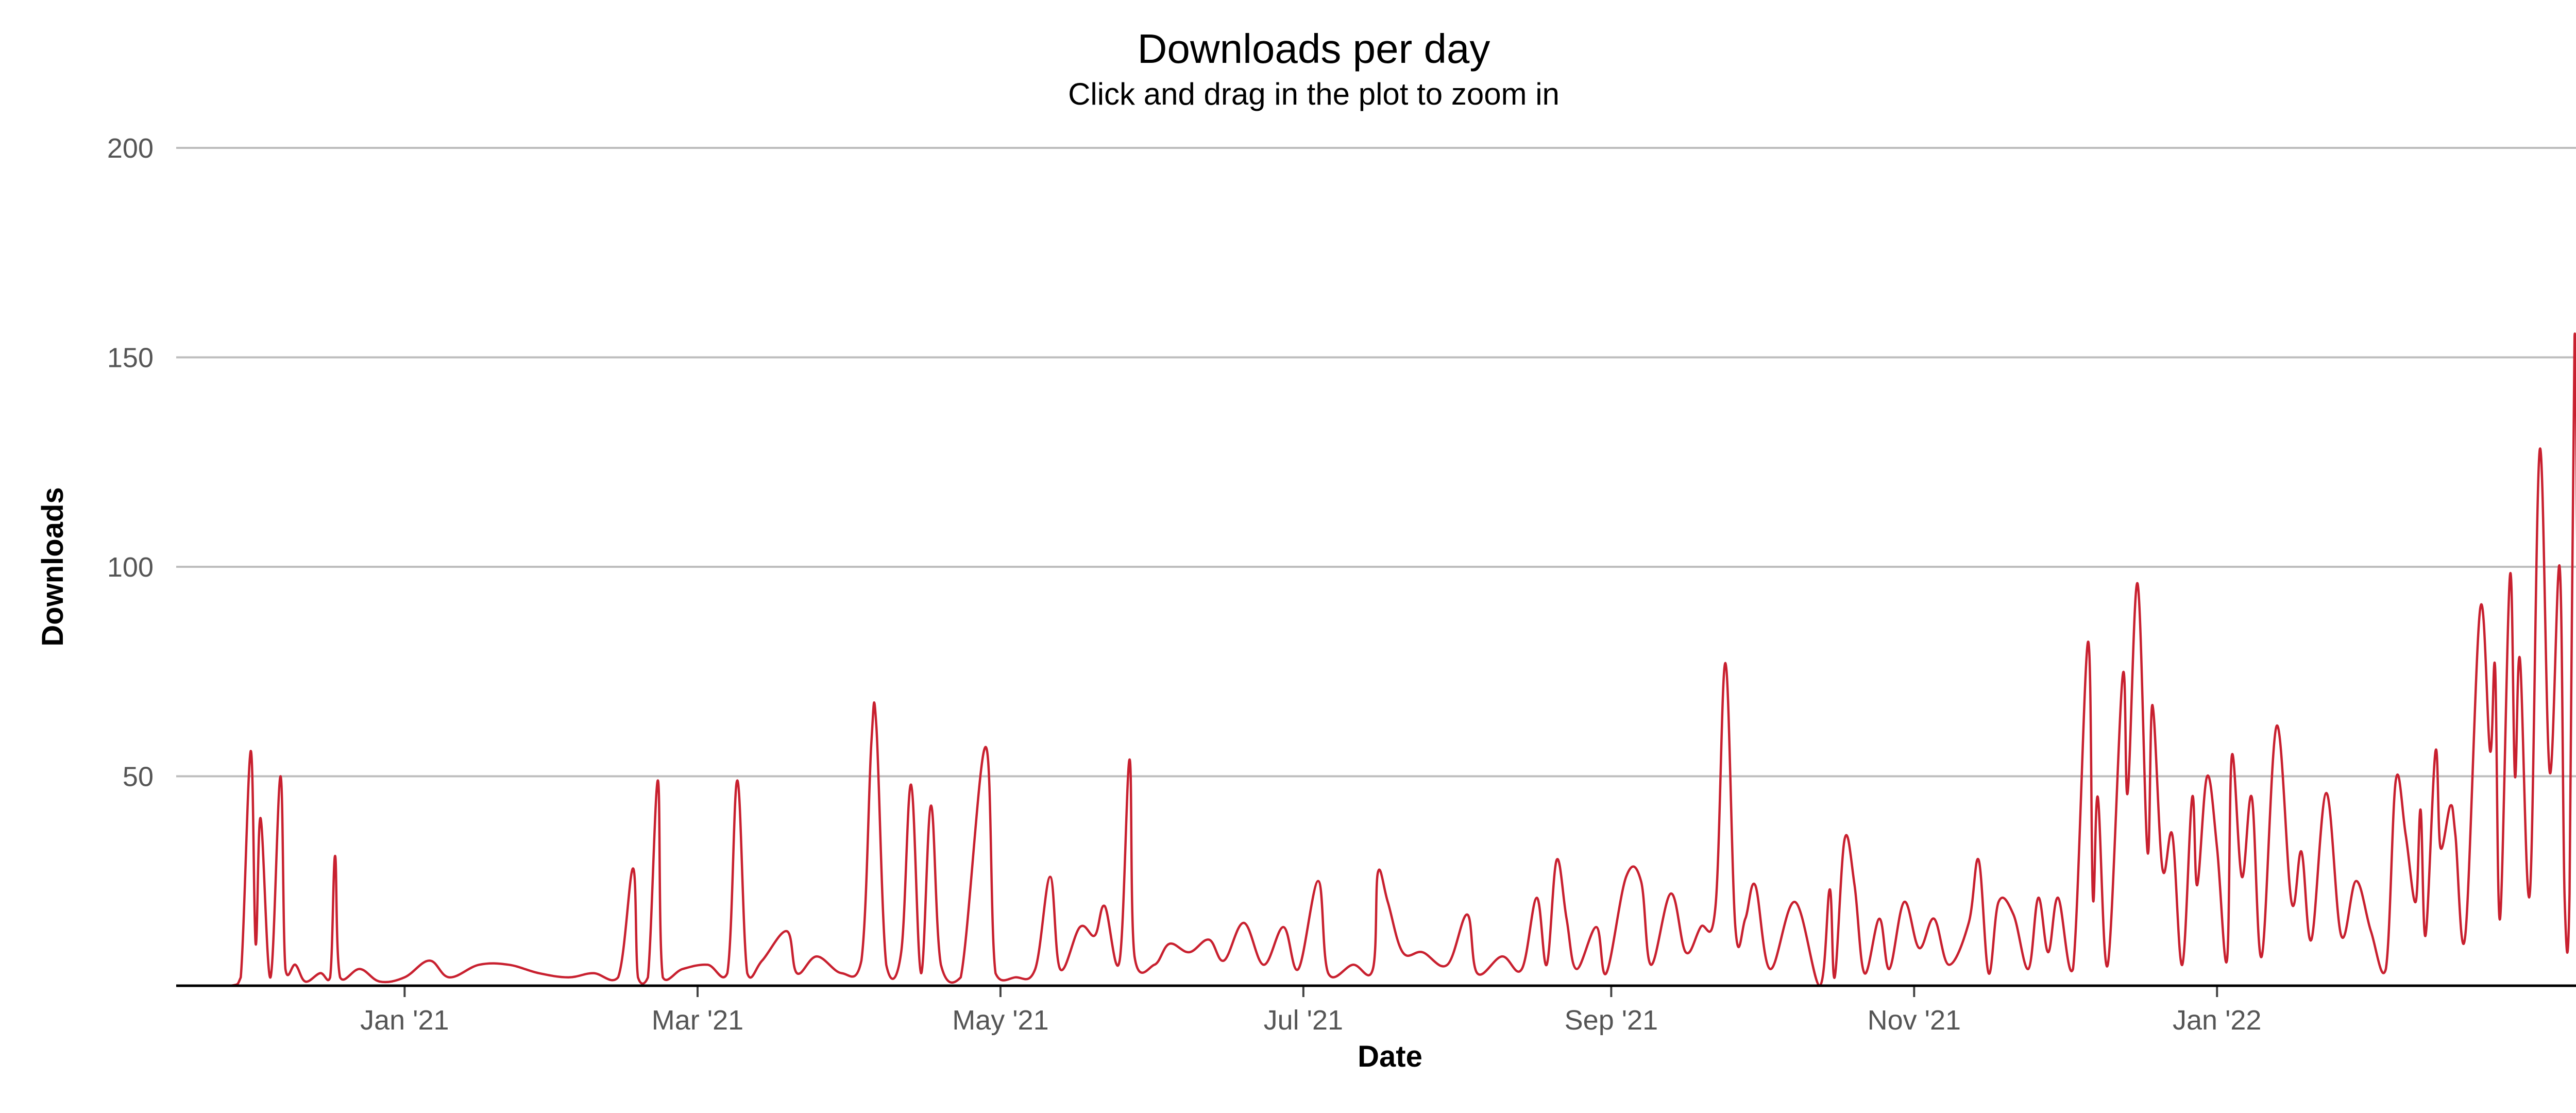 The height and width of the screenshot is (1113, 2576). Describe the element at coordinates (1000, 1020) in the screenshot. I see `x-tick-label: May '21` at that location.